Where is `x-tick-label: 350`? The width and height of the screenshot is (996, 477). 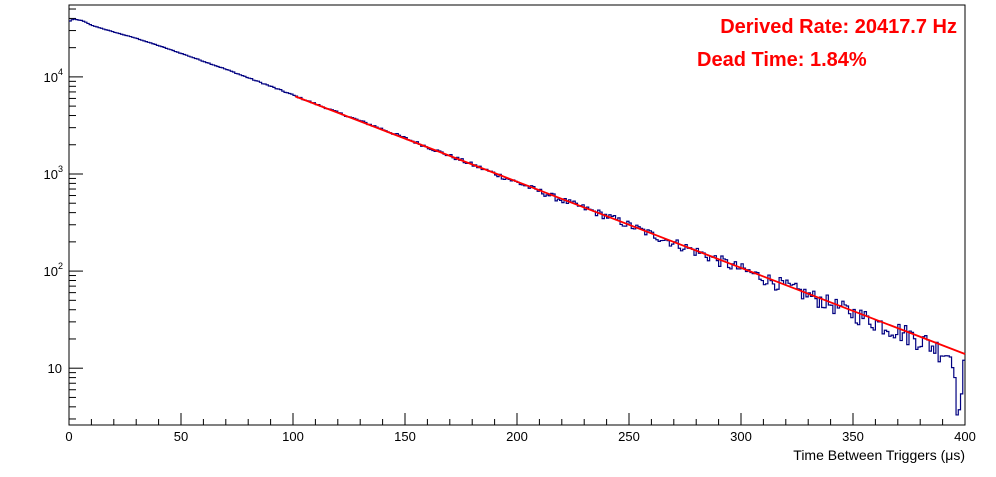 x-tick-label: 350 is located at coordinates (853, 436).